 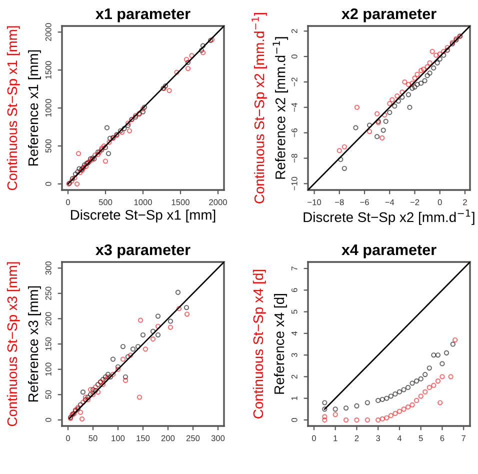 What do you see at coordinates (415, 202) in the screenshot?
I see `x-tick-label: −2` at bounding box center [415, 202].